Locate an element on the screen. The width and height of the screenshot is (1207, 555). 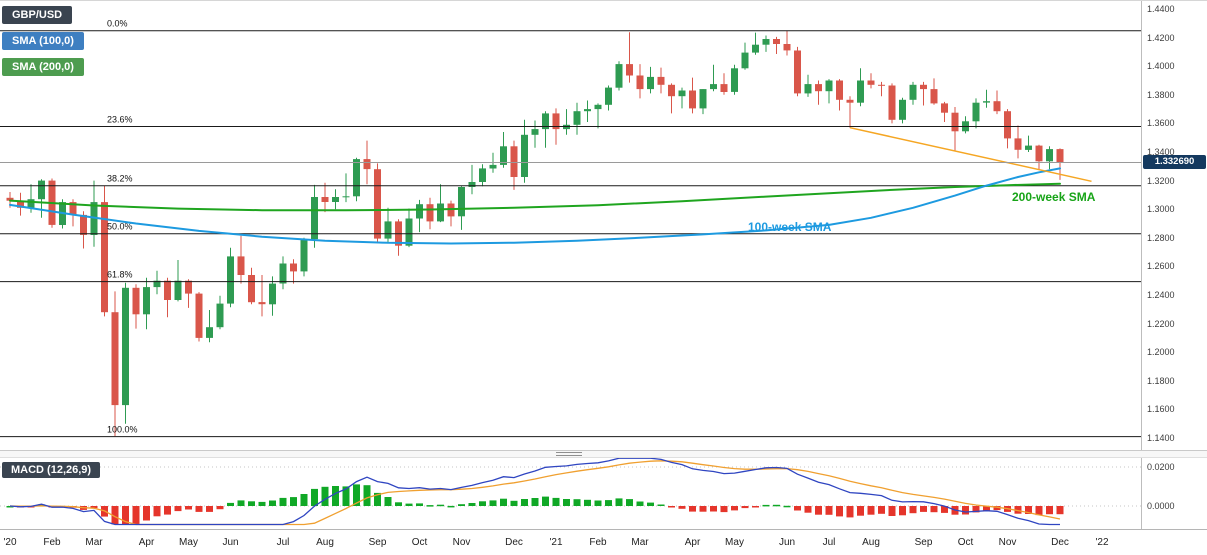
macd-line is located at coordinates (534, 492).